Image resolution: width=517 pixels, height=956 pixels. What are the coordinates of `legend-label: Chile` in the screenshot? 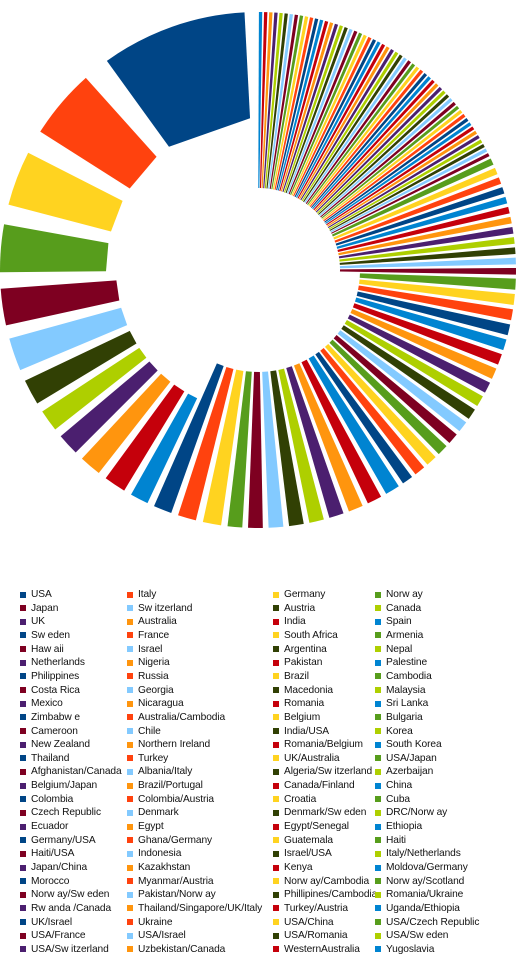 It's located at (149, 731).